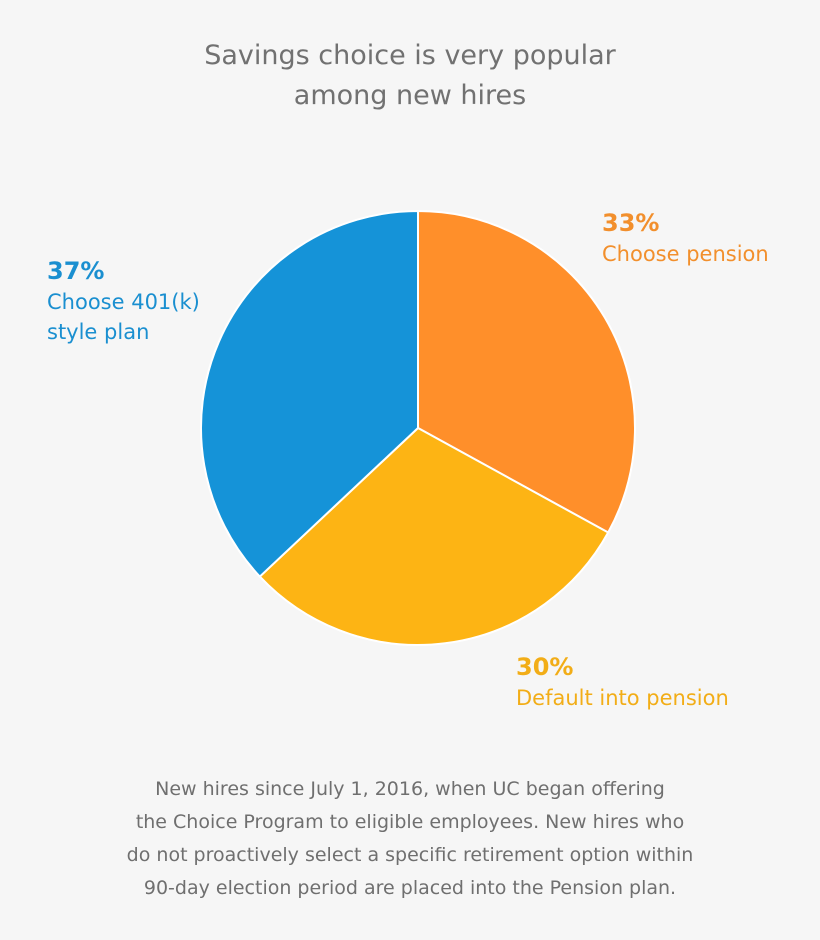 The width and height of the screenshot is (820, 940). Describe the element at coordinates (685, 238) in the screenshot. I see `slice-label-choose-pension: 33% Choose pension` at that location.